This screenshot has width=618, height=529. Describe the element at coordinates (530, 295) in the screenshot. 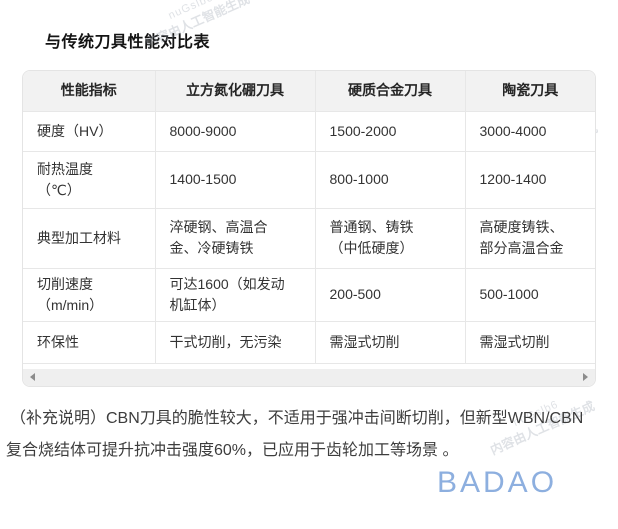

I see `cell-ceramic: 500-1000` at that location.